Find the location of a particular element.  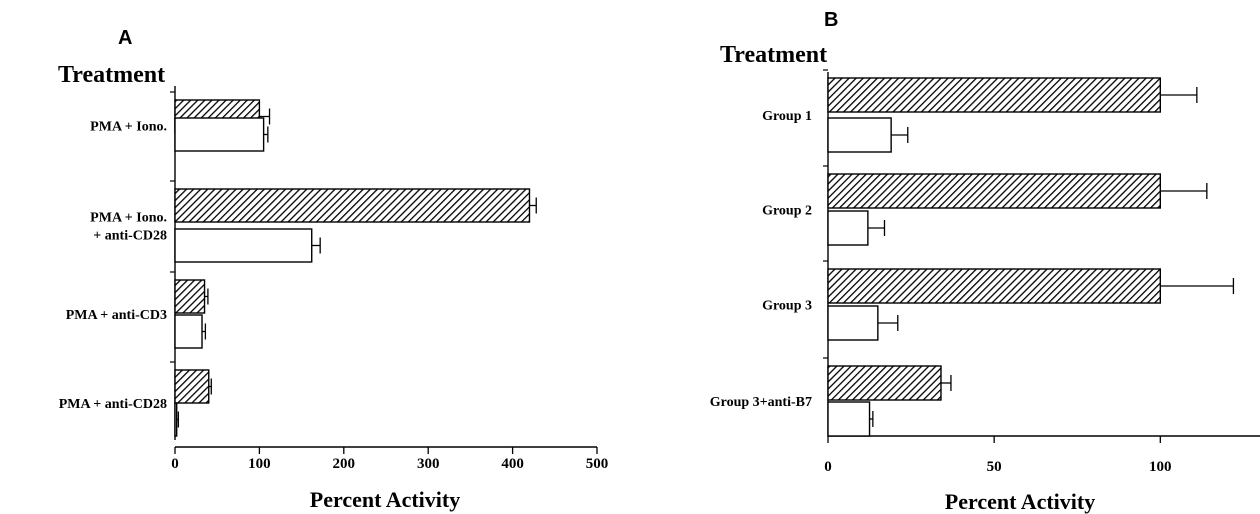

p0-category-label-3: PMA + anti-CD28 is located at coordinates (113, 404).